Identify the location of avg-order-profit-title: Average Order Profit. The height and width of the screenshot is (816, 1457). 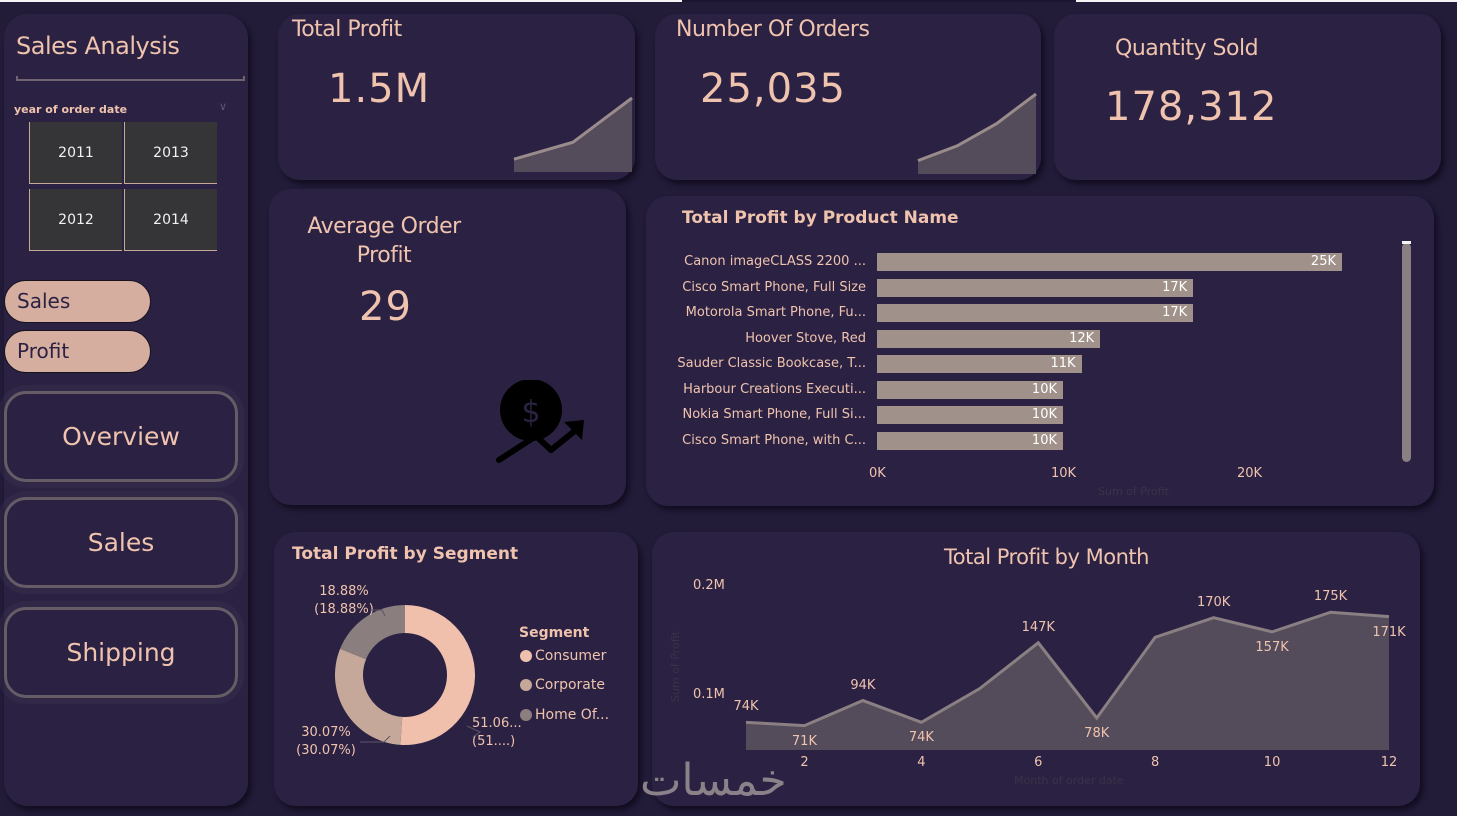
(384, 241).